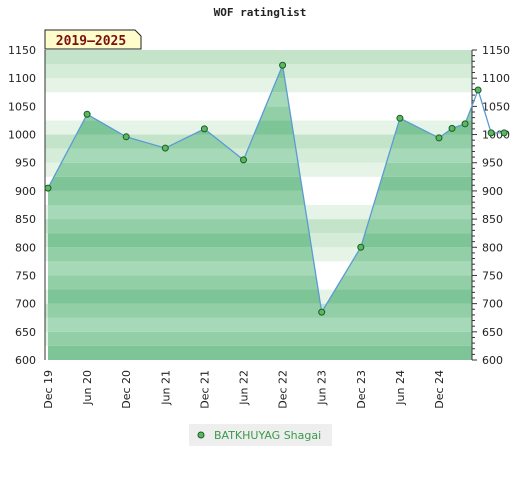 The image size is (520, 480). What do you see at coordinates (400, 388) in the screenshot?
I see `x-tick-label: Jun 24` at bounding box center [400, 388].